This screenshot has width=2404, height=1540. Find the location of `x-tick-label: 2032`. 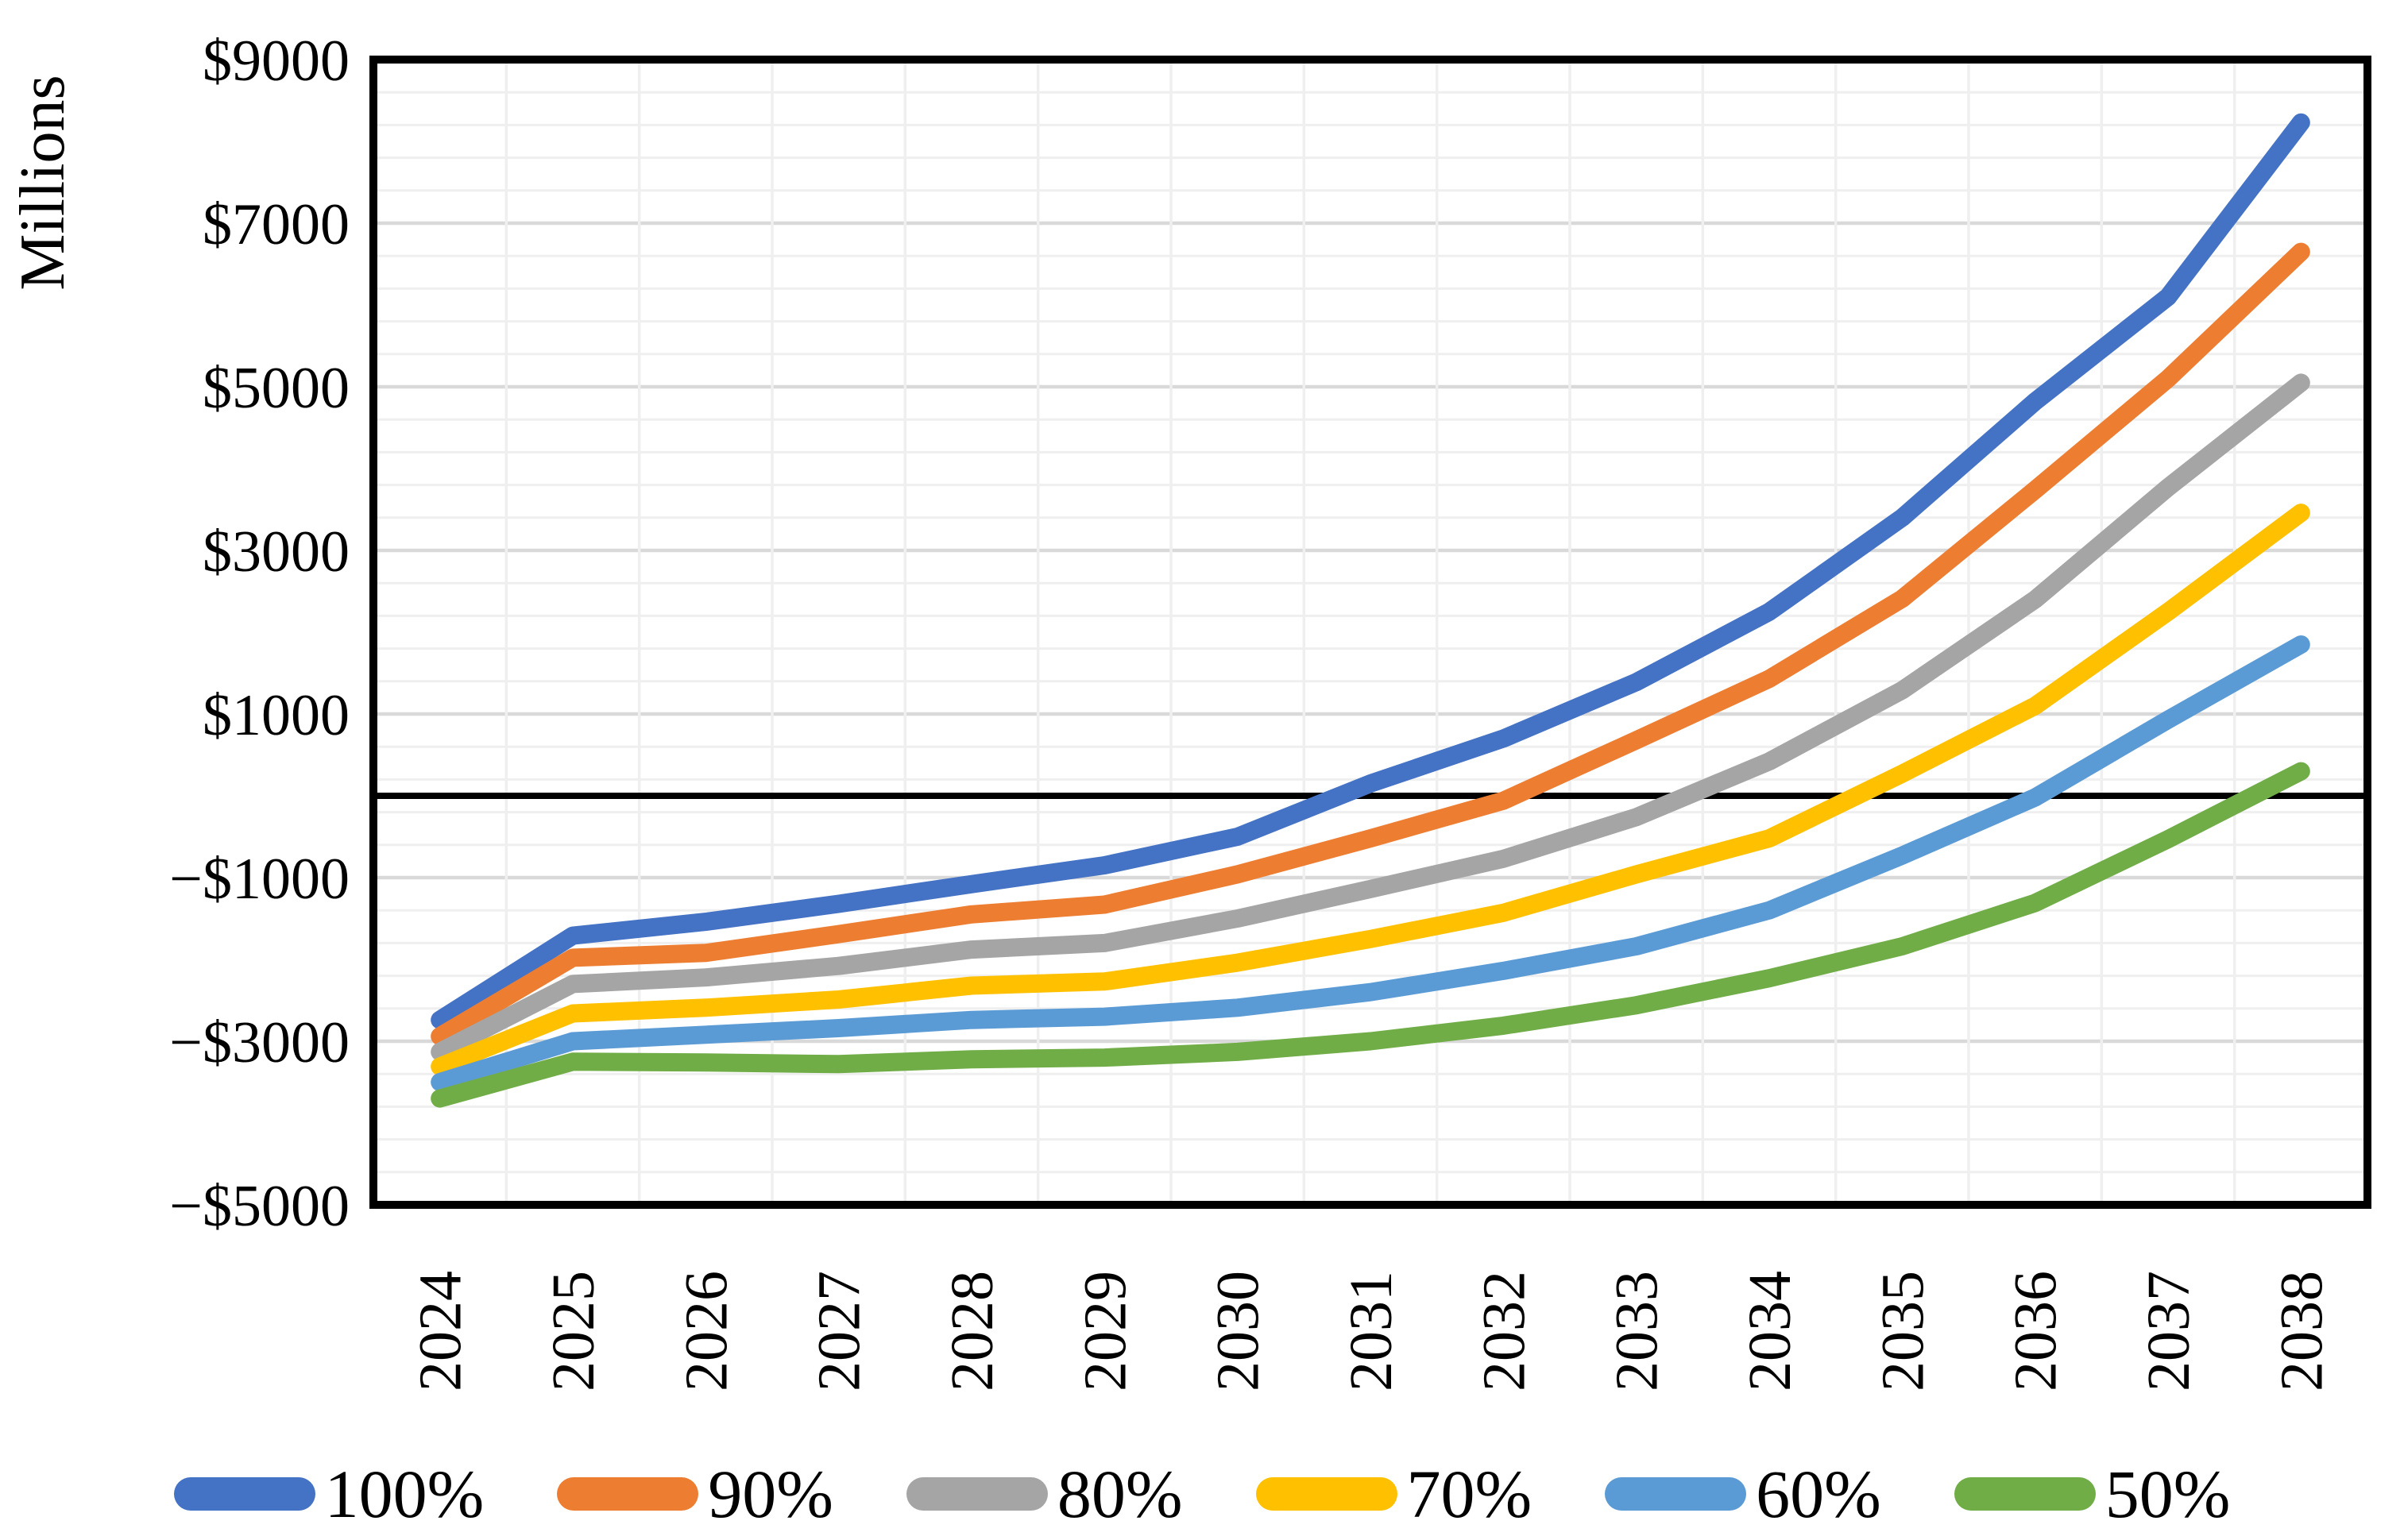

x-tick-label: 2032 is located at coordinates (1504, 1331).